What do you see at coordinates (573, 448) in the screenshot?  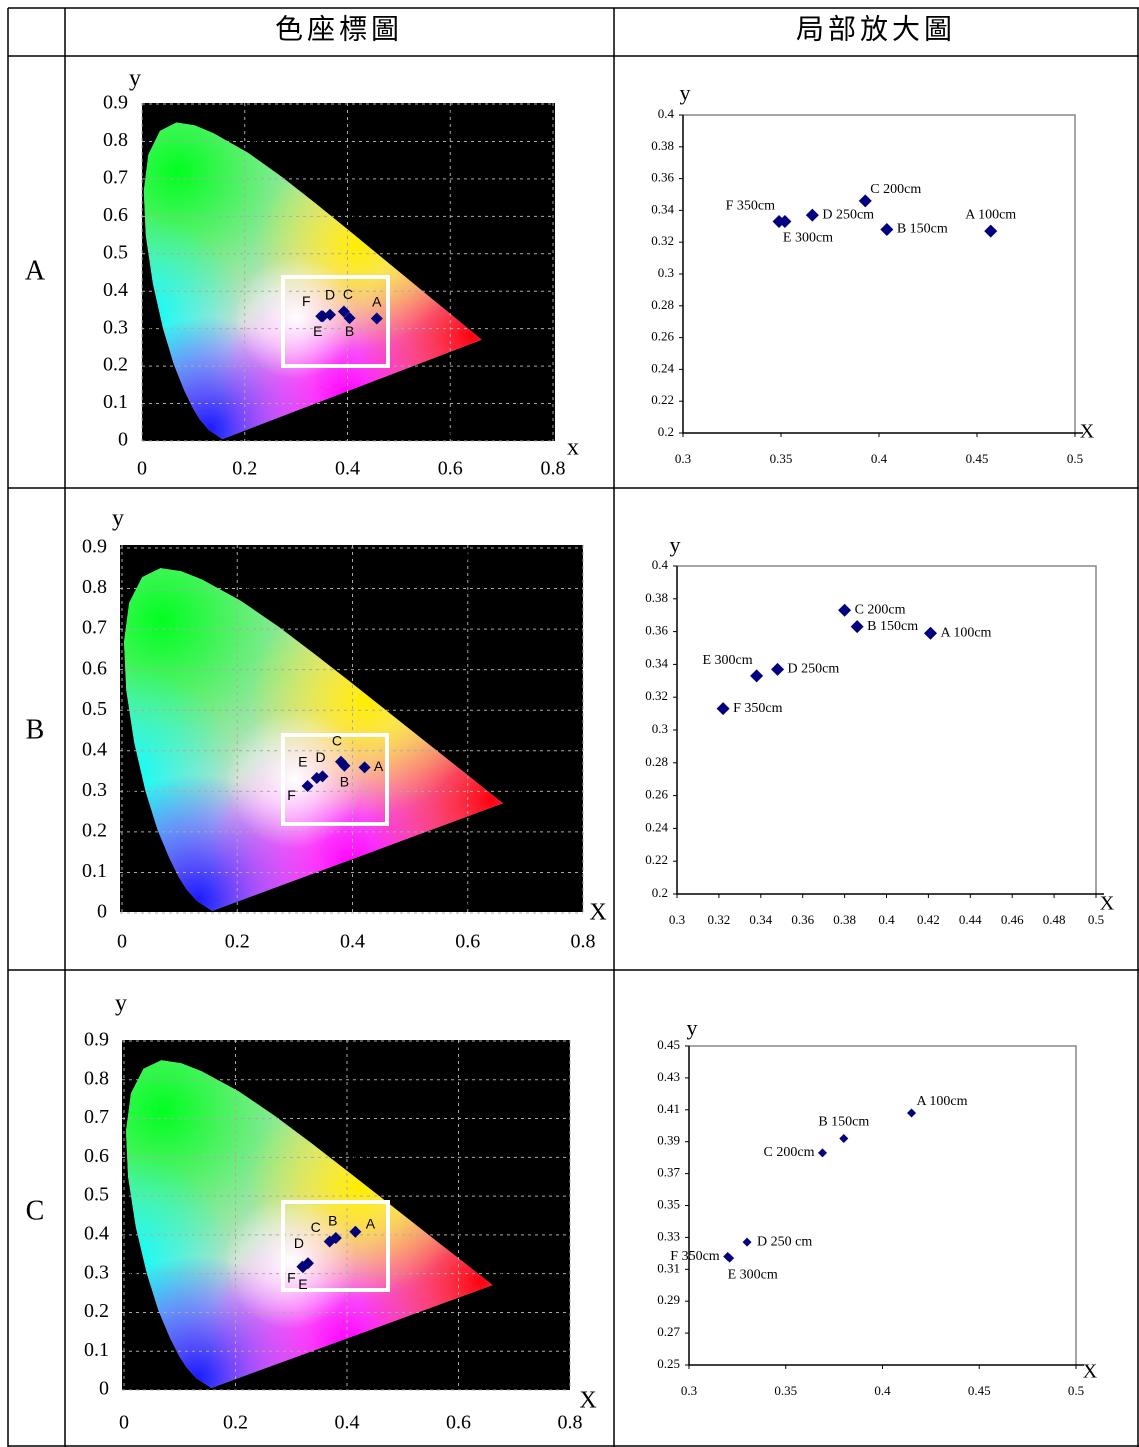 I see `axis-label: x` at bounding box center [573, 448].